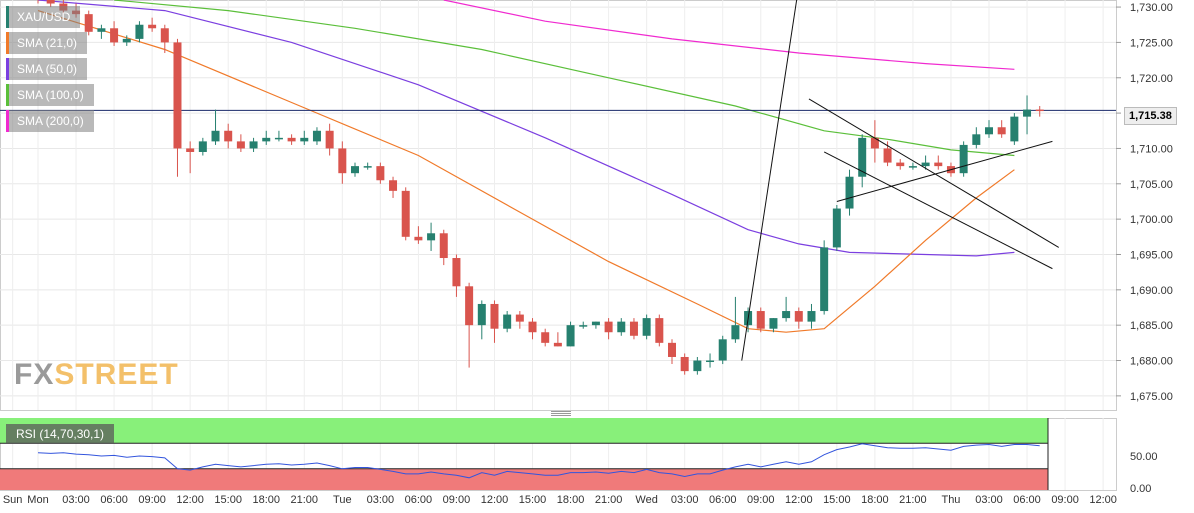  I want to click on legend-item-sma21: SMA (21,0), so click(47, 43).